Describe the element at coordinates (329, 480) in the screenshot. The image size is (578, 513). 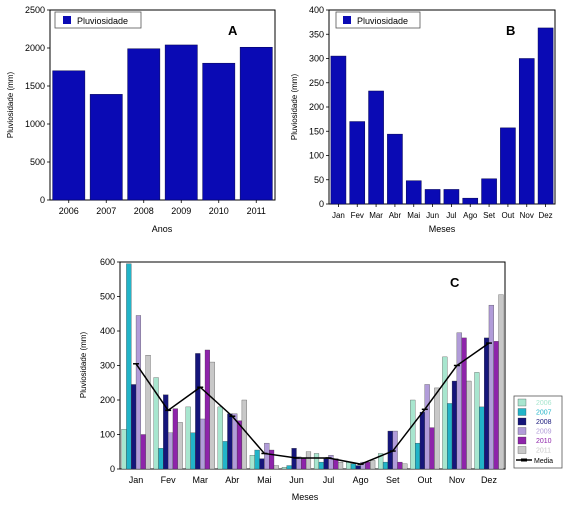
I see `x-tick-label: Jul` at that location.